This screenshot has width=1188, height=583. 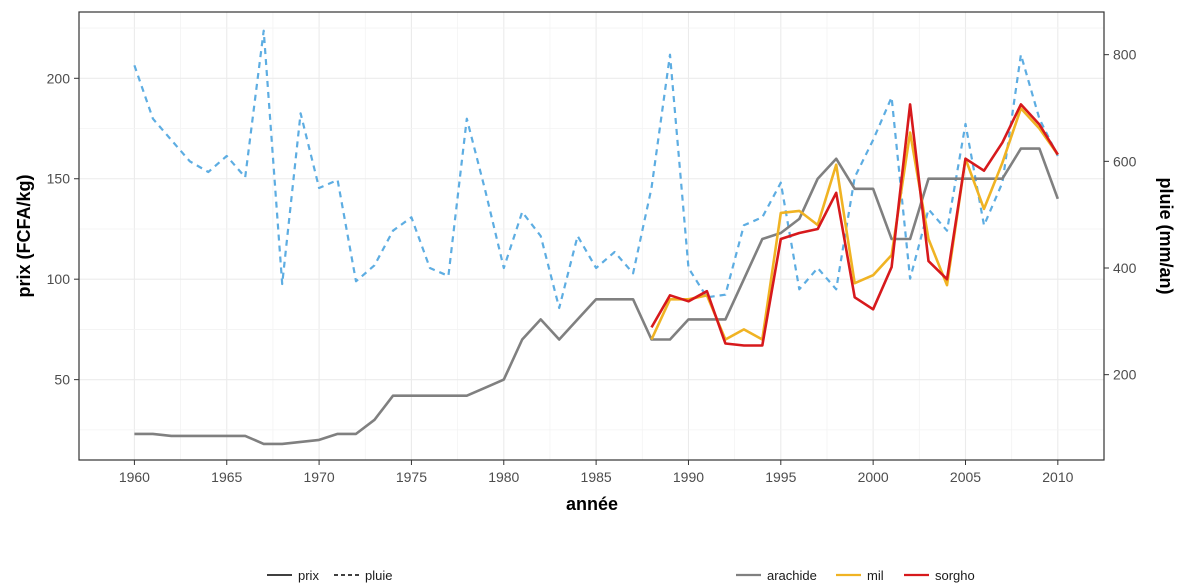 I want to click on x-axis-title: année, so click(x=592, y=504).